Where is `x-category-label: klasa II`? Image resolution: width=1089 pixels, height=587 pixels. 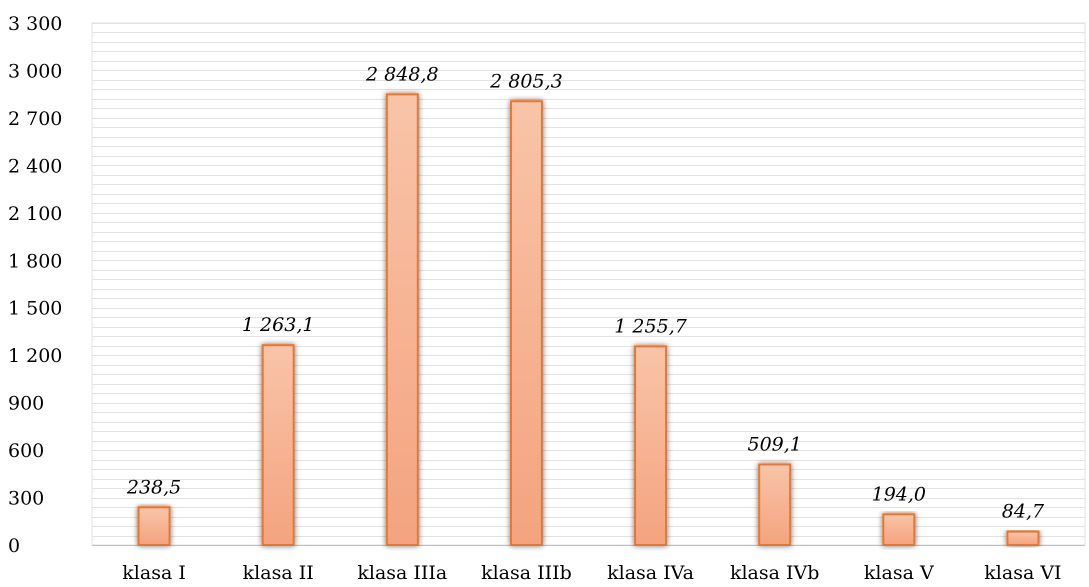
x-category-label: klasa II is located at coordinates (278, 573).